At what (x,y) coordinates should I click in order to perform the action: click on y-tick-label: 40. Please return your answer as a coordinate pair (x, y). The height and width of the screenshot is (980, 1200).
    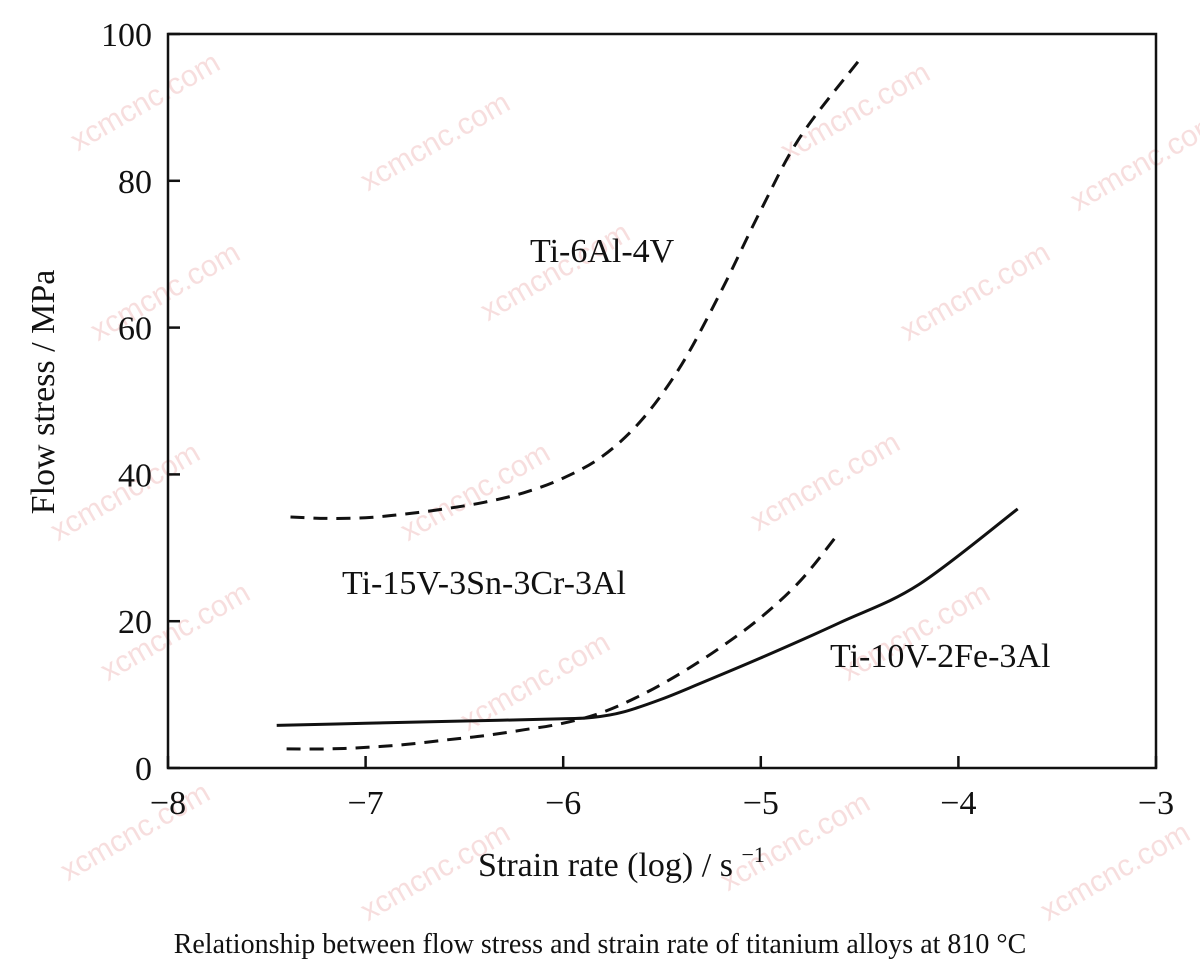
    Looking at the image, I should click on (135, 475).